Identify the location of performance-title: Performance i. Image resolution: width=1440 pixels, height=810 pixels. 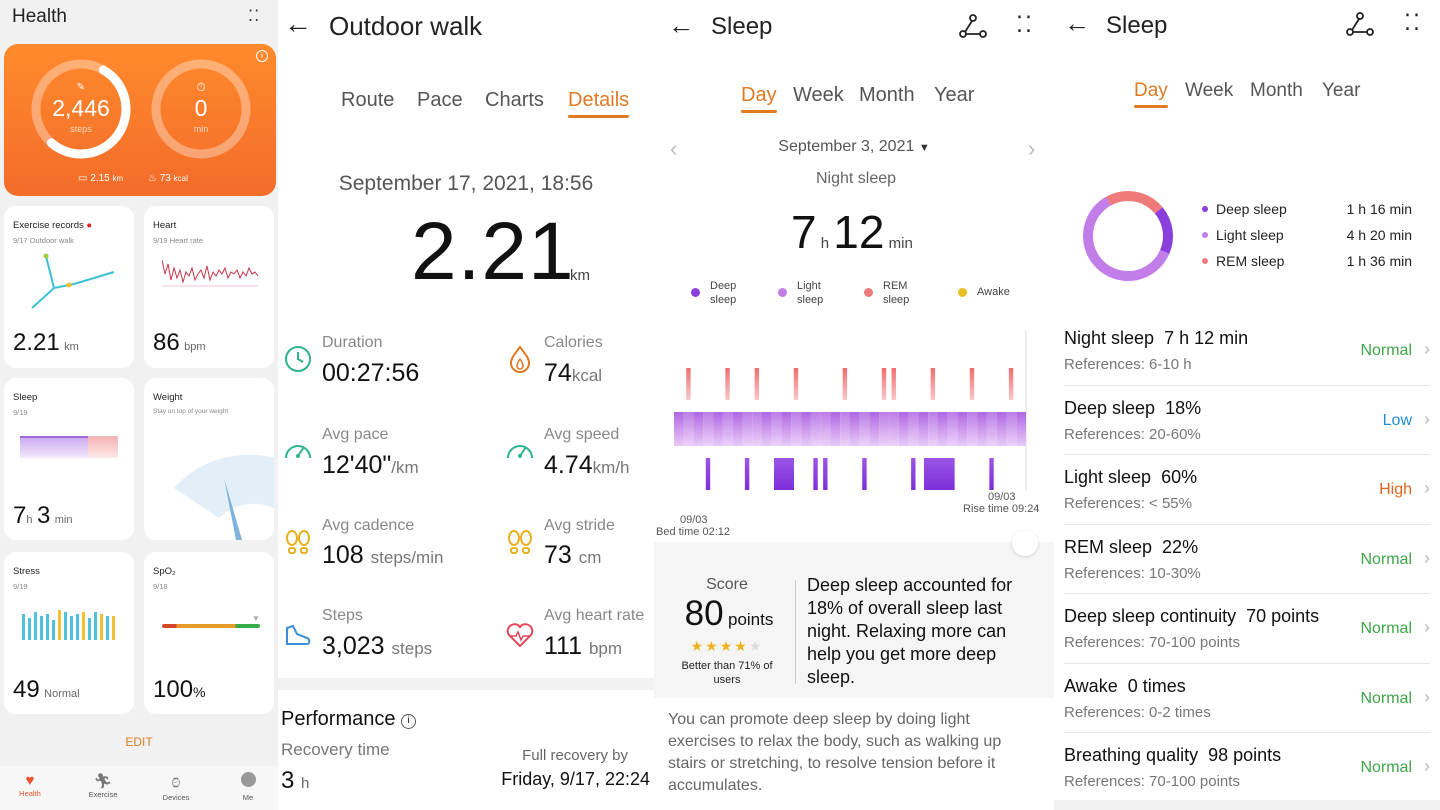
(349, 719).